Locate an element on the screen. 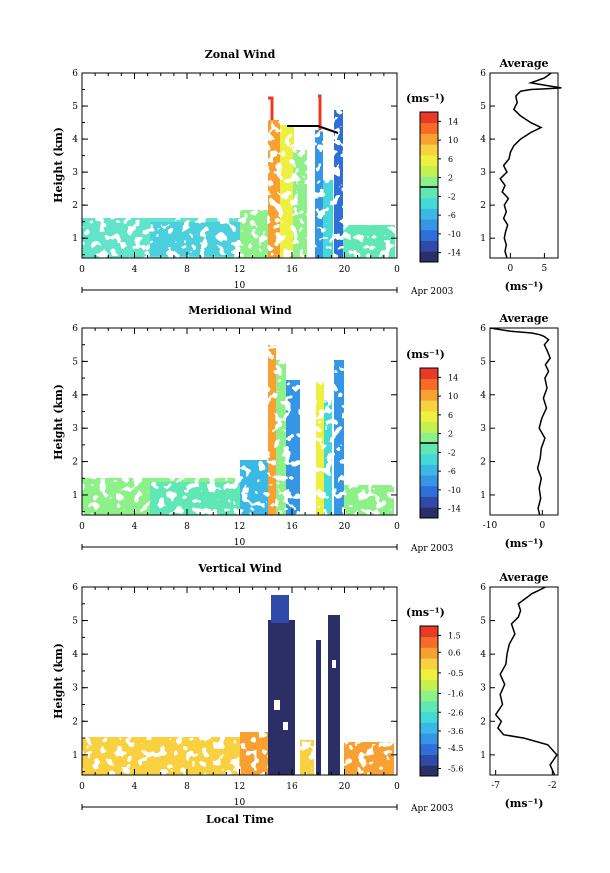 Image resolution: width=610 pixels, height=873 pixels. colorbar-tick-label: -2.6 is located at coordinates (455, 712).